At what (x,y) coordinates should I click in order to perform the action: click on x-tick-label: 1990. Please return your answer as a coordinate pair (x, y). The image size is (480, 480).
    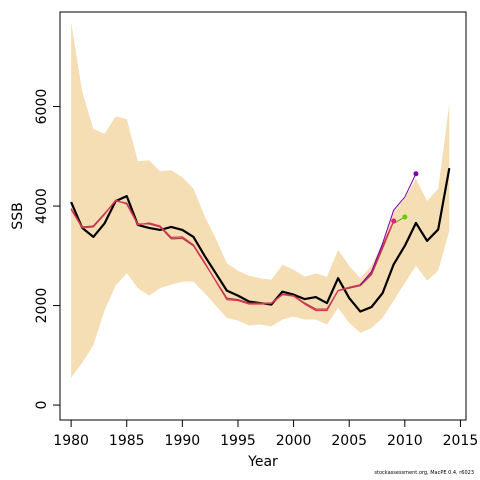
    Looking at the image, I should click on (183, 441).